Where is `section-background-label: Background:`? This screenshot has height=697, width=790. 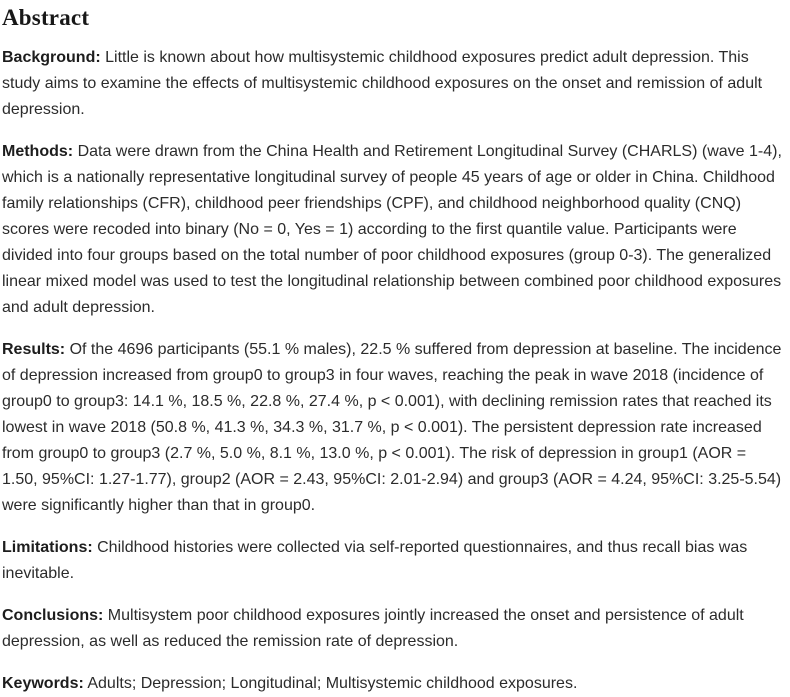 section-background-label: Background: is located at coordinates (51, 57).